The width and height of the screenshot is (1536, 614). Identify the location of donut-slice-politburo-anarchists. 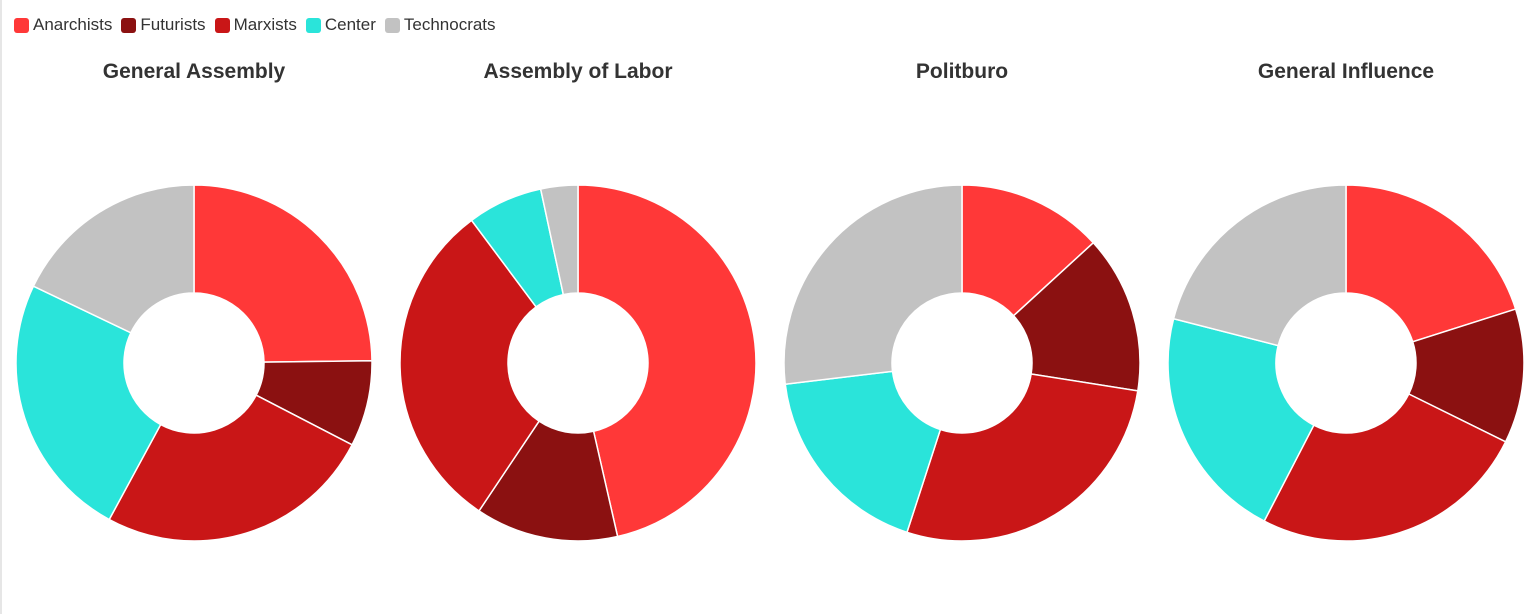
(1028, 250).